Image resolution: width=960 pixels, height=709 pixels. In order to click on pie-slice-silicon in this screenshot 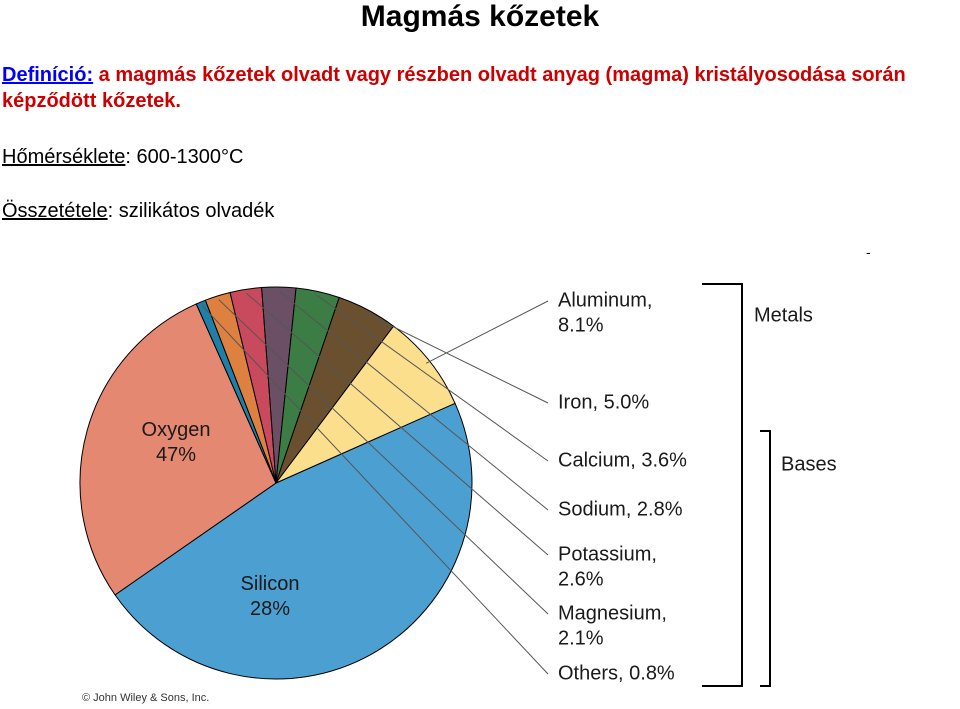, I will do `click(178, 449)`.